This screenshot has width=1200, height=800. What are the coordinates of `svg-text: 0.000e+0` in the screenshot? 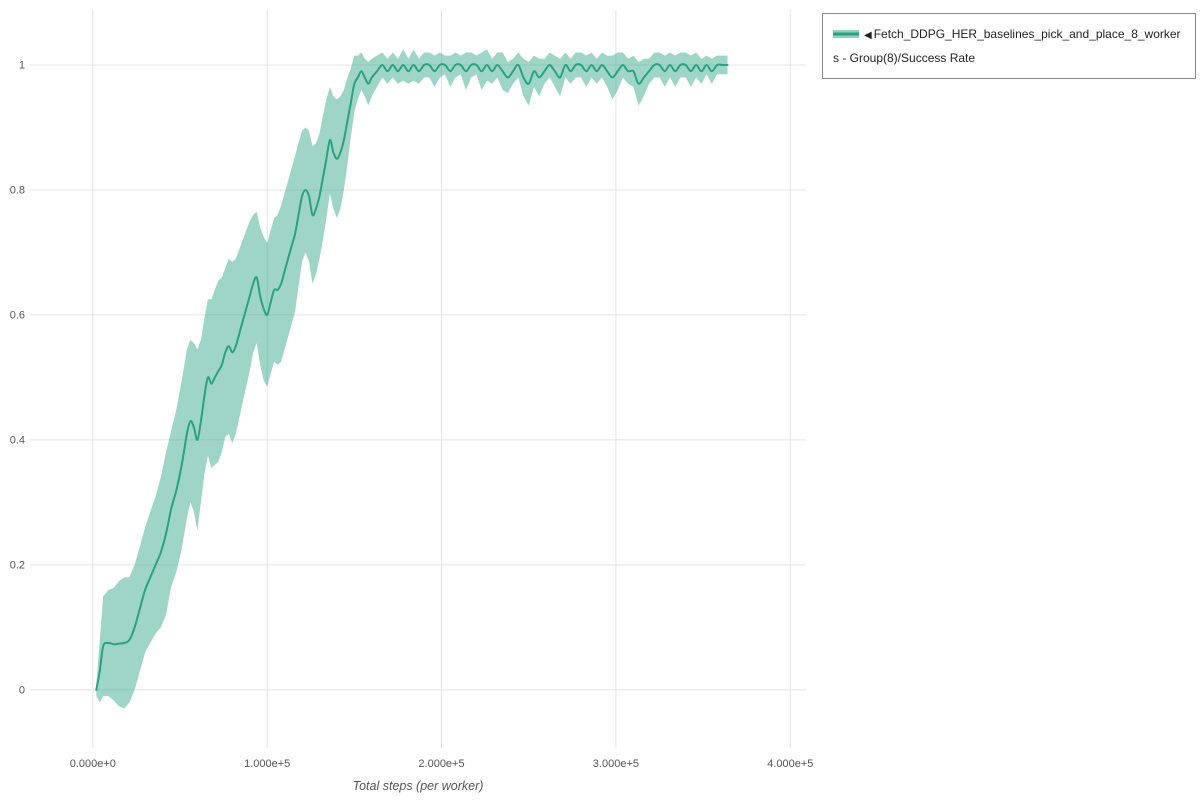 It's located at (93, 764).